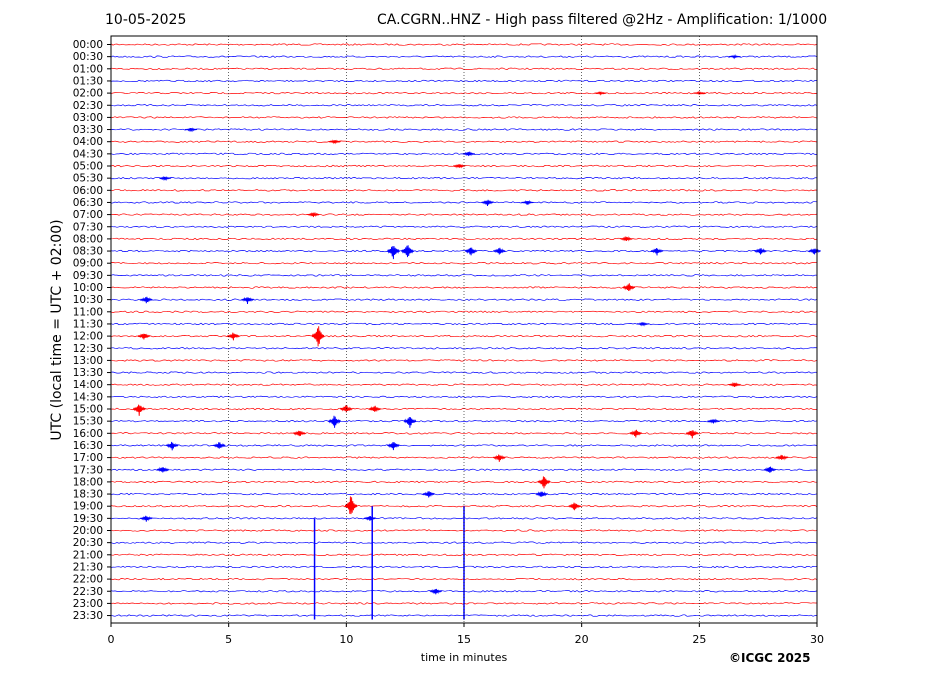 This screenshot has height=696, width=927. Describe the element at coordinates (88, 142) in the screenshot. I see `y-tick-label: 04:00` at that location.